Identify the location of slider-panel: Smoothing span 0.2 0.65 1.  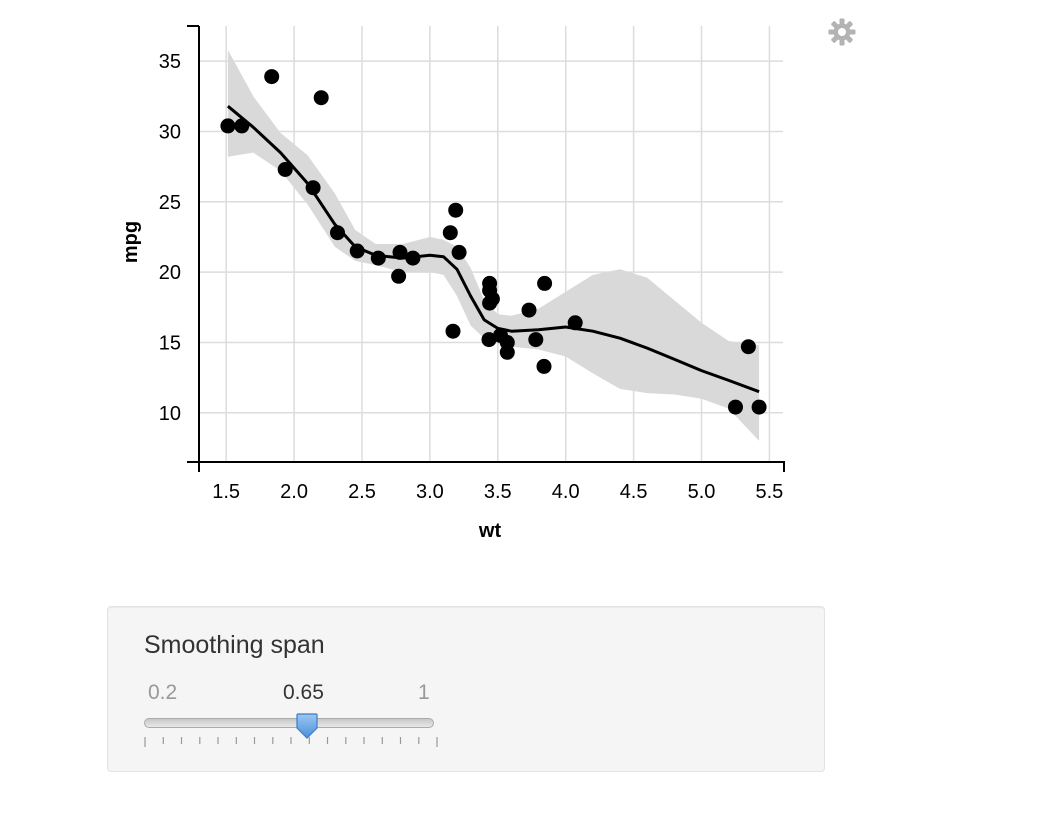
(466, 689).